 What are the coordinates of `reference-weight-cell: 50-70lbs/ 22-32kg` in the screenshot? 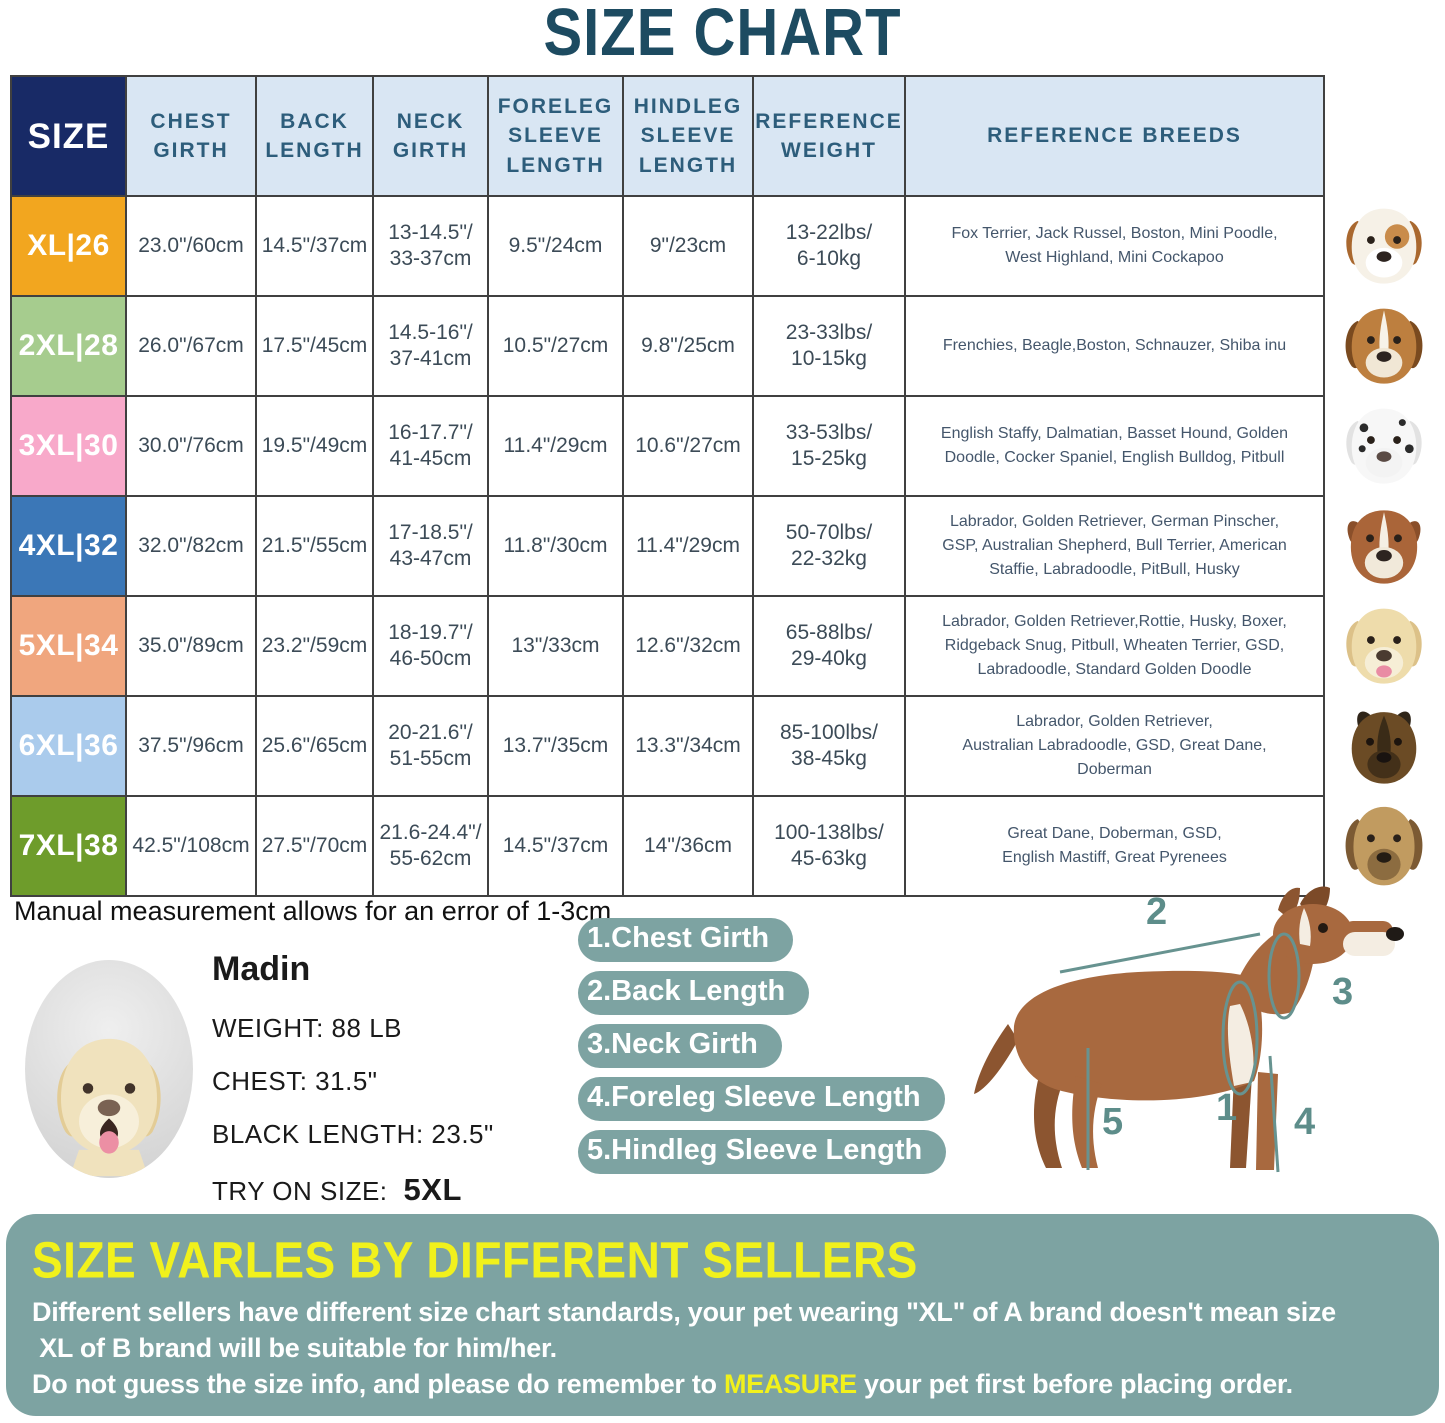 It's located at (829, 546).